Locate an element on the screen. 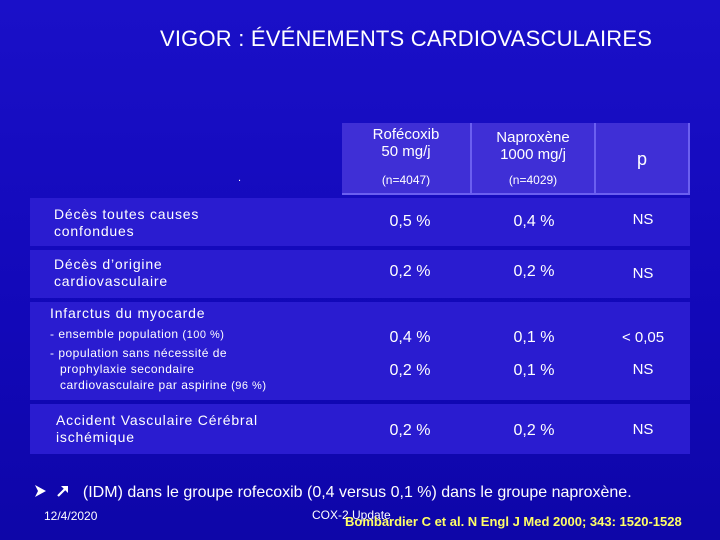 The height and width of the screenshot is (540, 720). cell-infarctus-ensemble-p: < 0,05 is located at coordinates (643, 337).